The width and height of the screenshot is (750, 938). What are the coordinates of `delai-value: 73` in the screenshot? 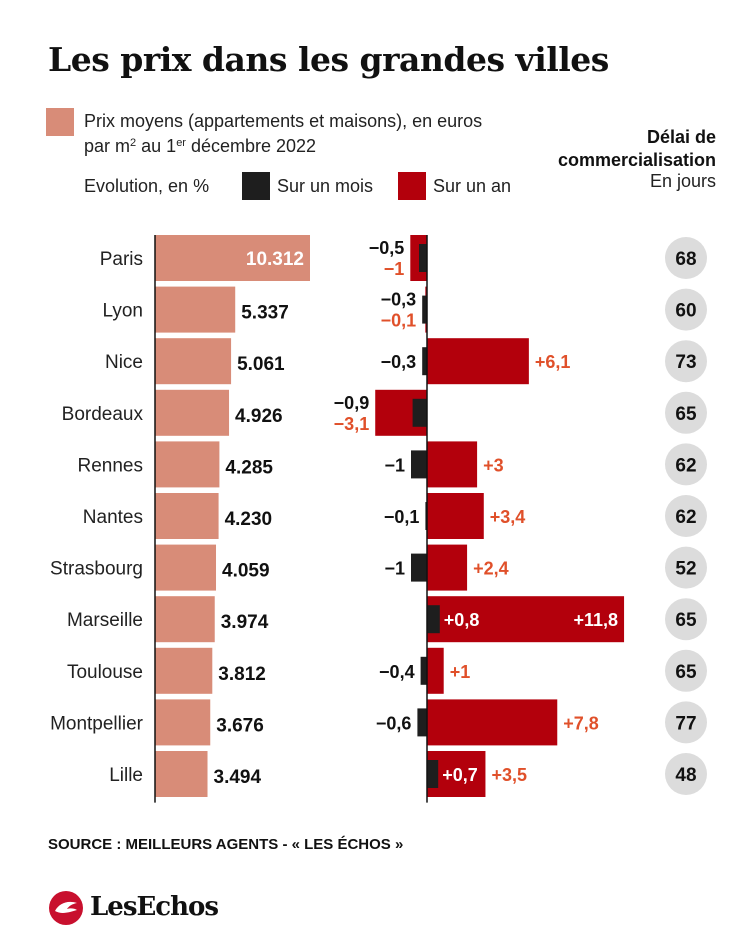 It's located at (685, 362).